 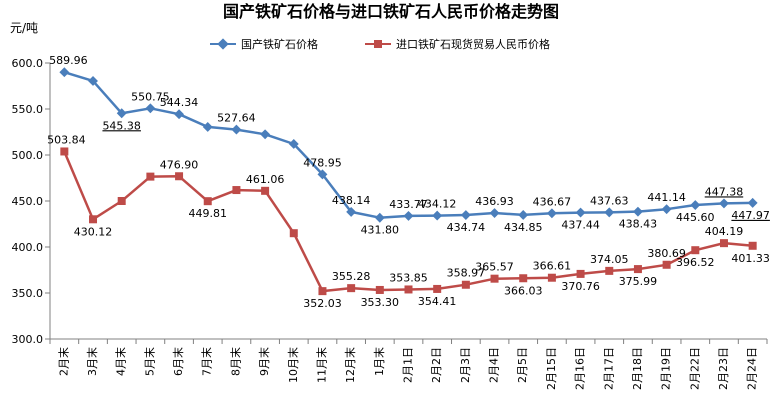 I want to click on legend: 国产铁矿石价格 进口铁矿石现货贸易人民币价格, so click(x=380, y=44).